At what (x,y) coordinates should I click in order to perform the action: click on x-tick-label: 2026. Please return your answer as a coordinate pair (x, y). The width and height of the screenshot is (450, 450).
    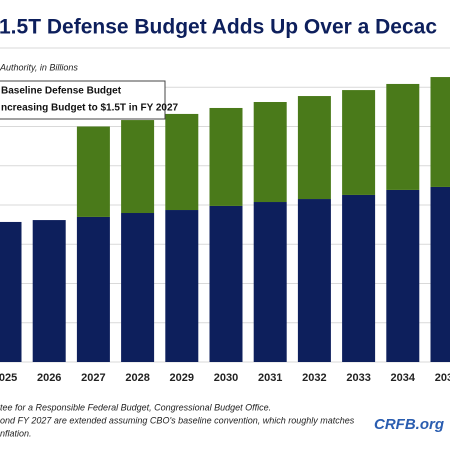
    Looking at the image, I should click on (49, 378).